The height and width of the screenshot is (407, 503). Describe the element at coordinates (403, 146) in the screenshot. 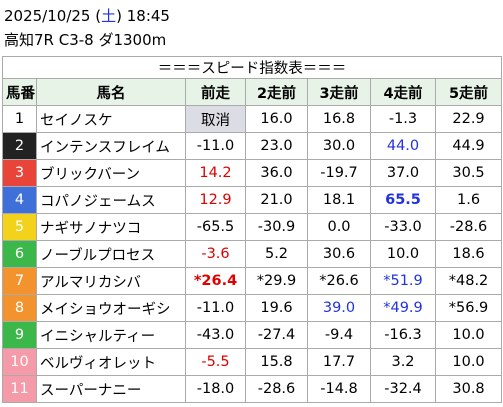

I see `speed-index: 44.0` at that location.